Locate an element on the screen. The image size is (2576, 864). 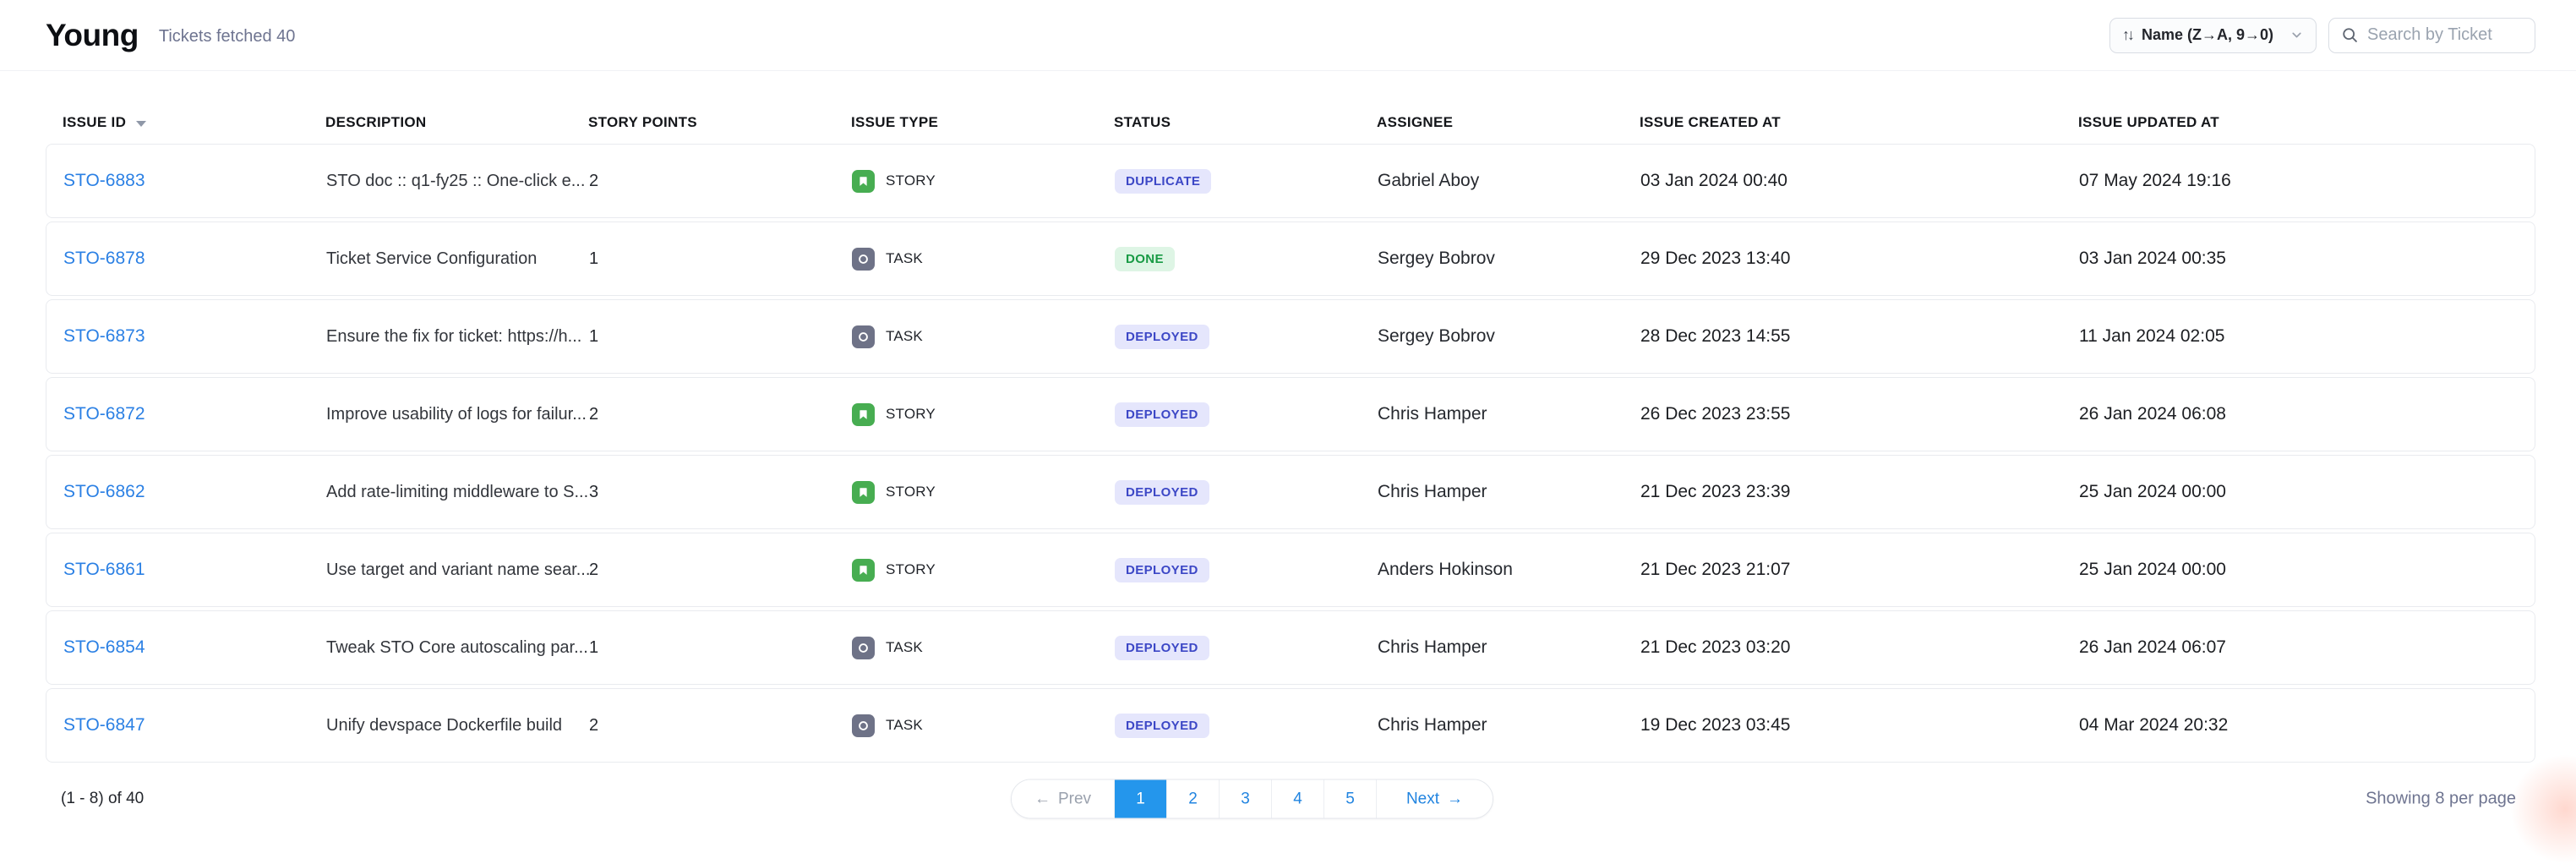
column-header-issue-id: ISSUE ID is located at coordinates (194, 122).